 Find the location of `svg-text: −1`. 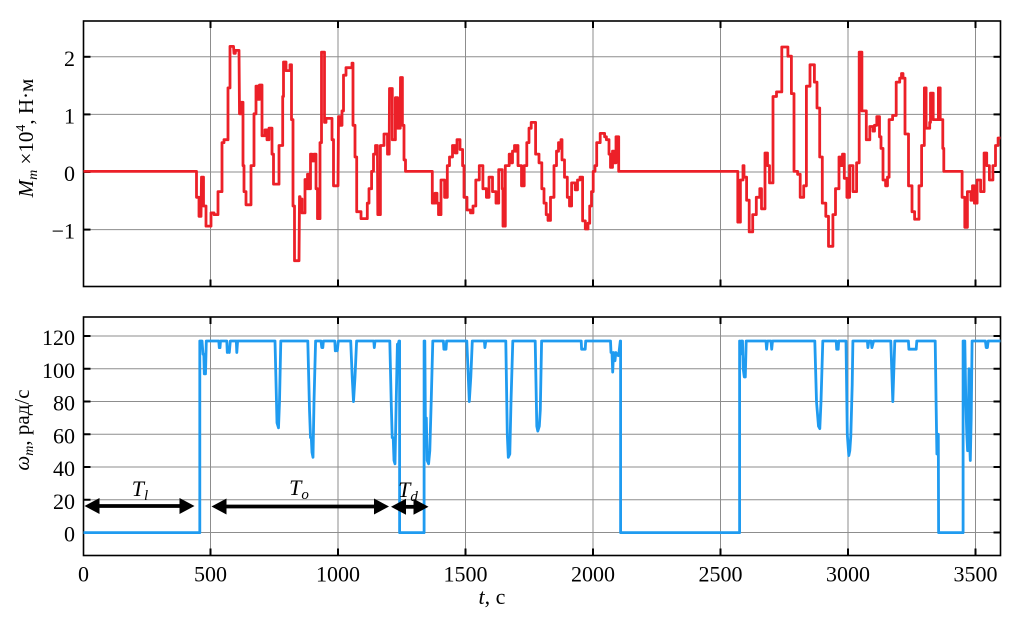

svg-text: −1 is located at coordinates (63, 231).